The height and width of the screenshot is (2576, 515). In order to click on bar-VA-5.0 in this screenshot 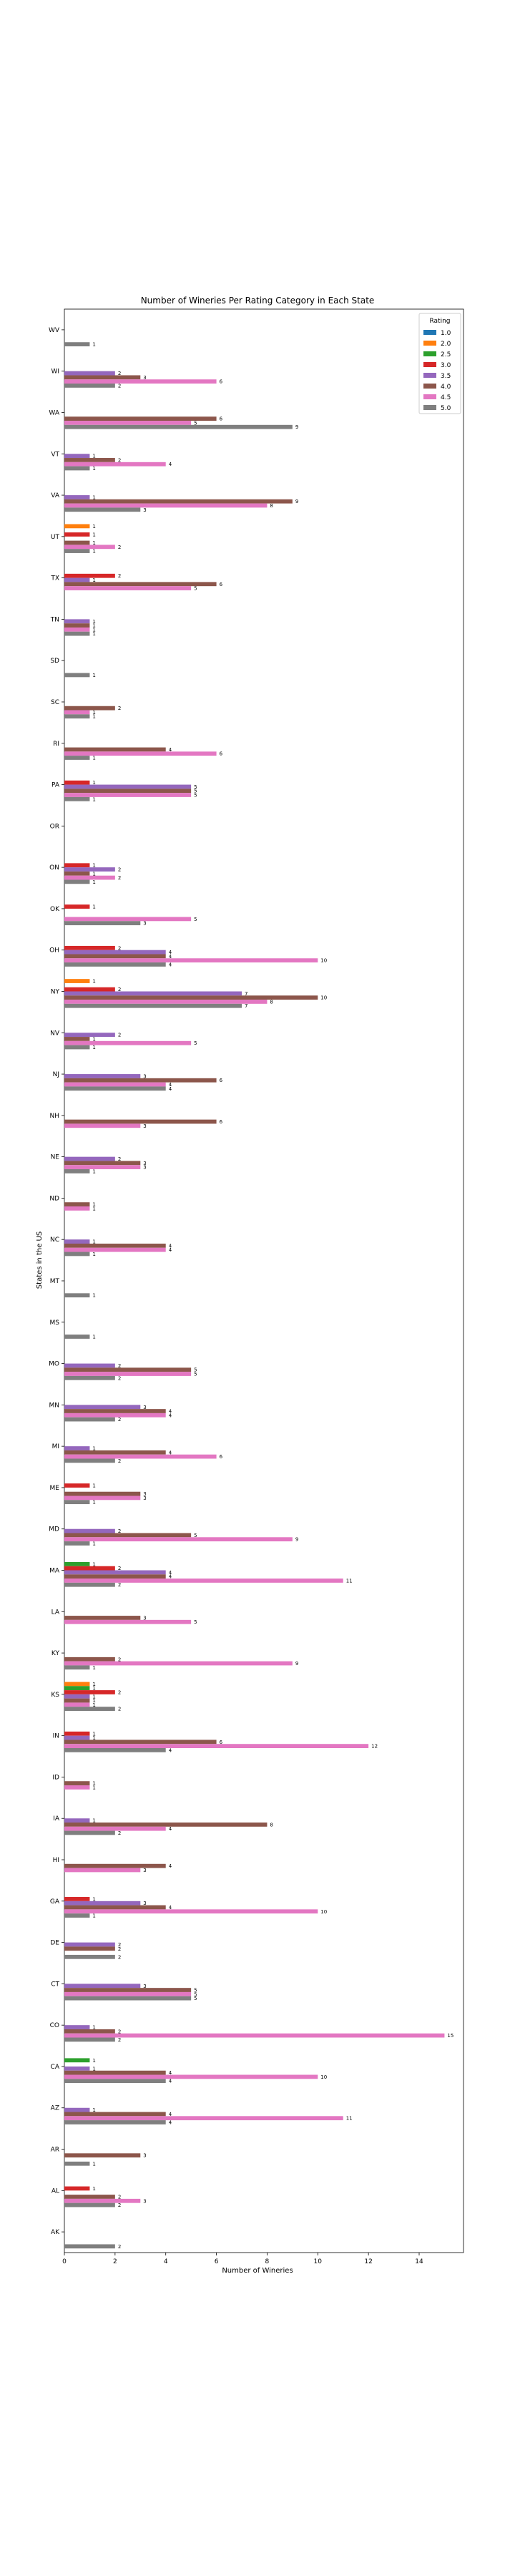, I will do `click(102, 509)`.